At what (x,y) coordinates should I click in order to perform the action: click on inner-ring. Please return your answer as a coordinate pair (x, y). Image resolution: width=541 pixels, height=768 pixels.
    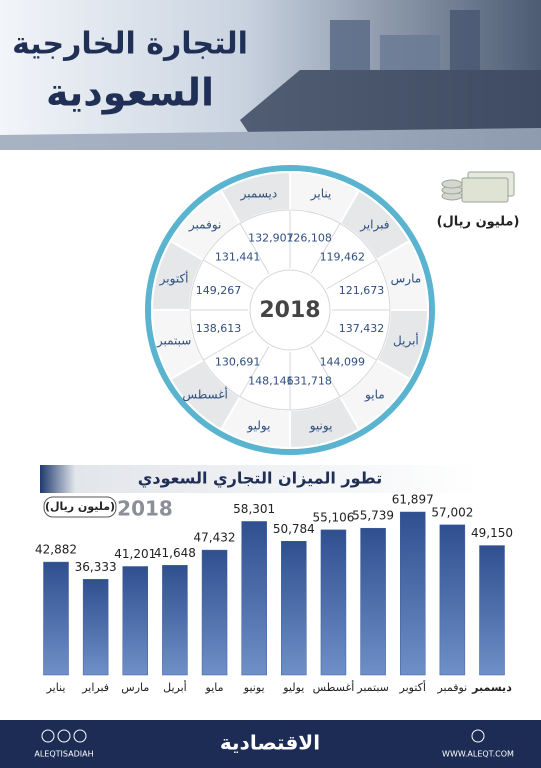
    Looking at the image, I should click on (290, 310).